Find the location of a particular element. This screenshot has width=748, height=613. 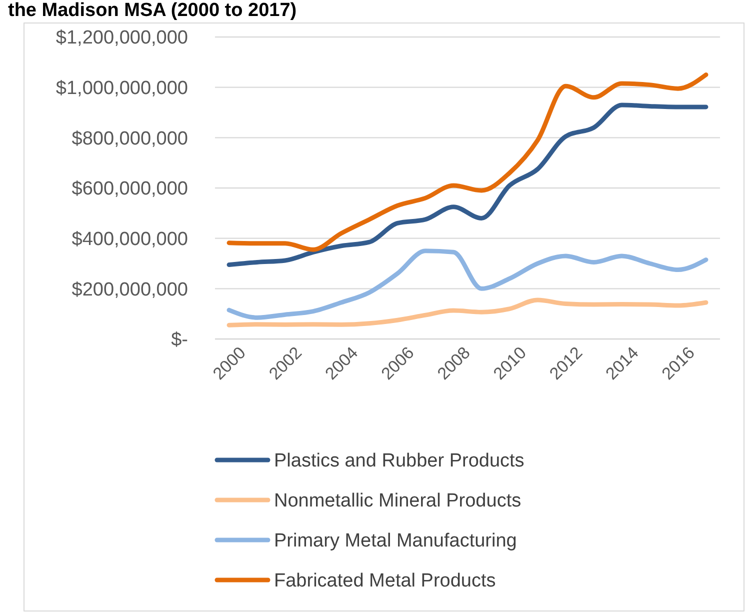

y-tick-label: $1,200,000,000 is located at coordinates (122, 38).